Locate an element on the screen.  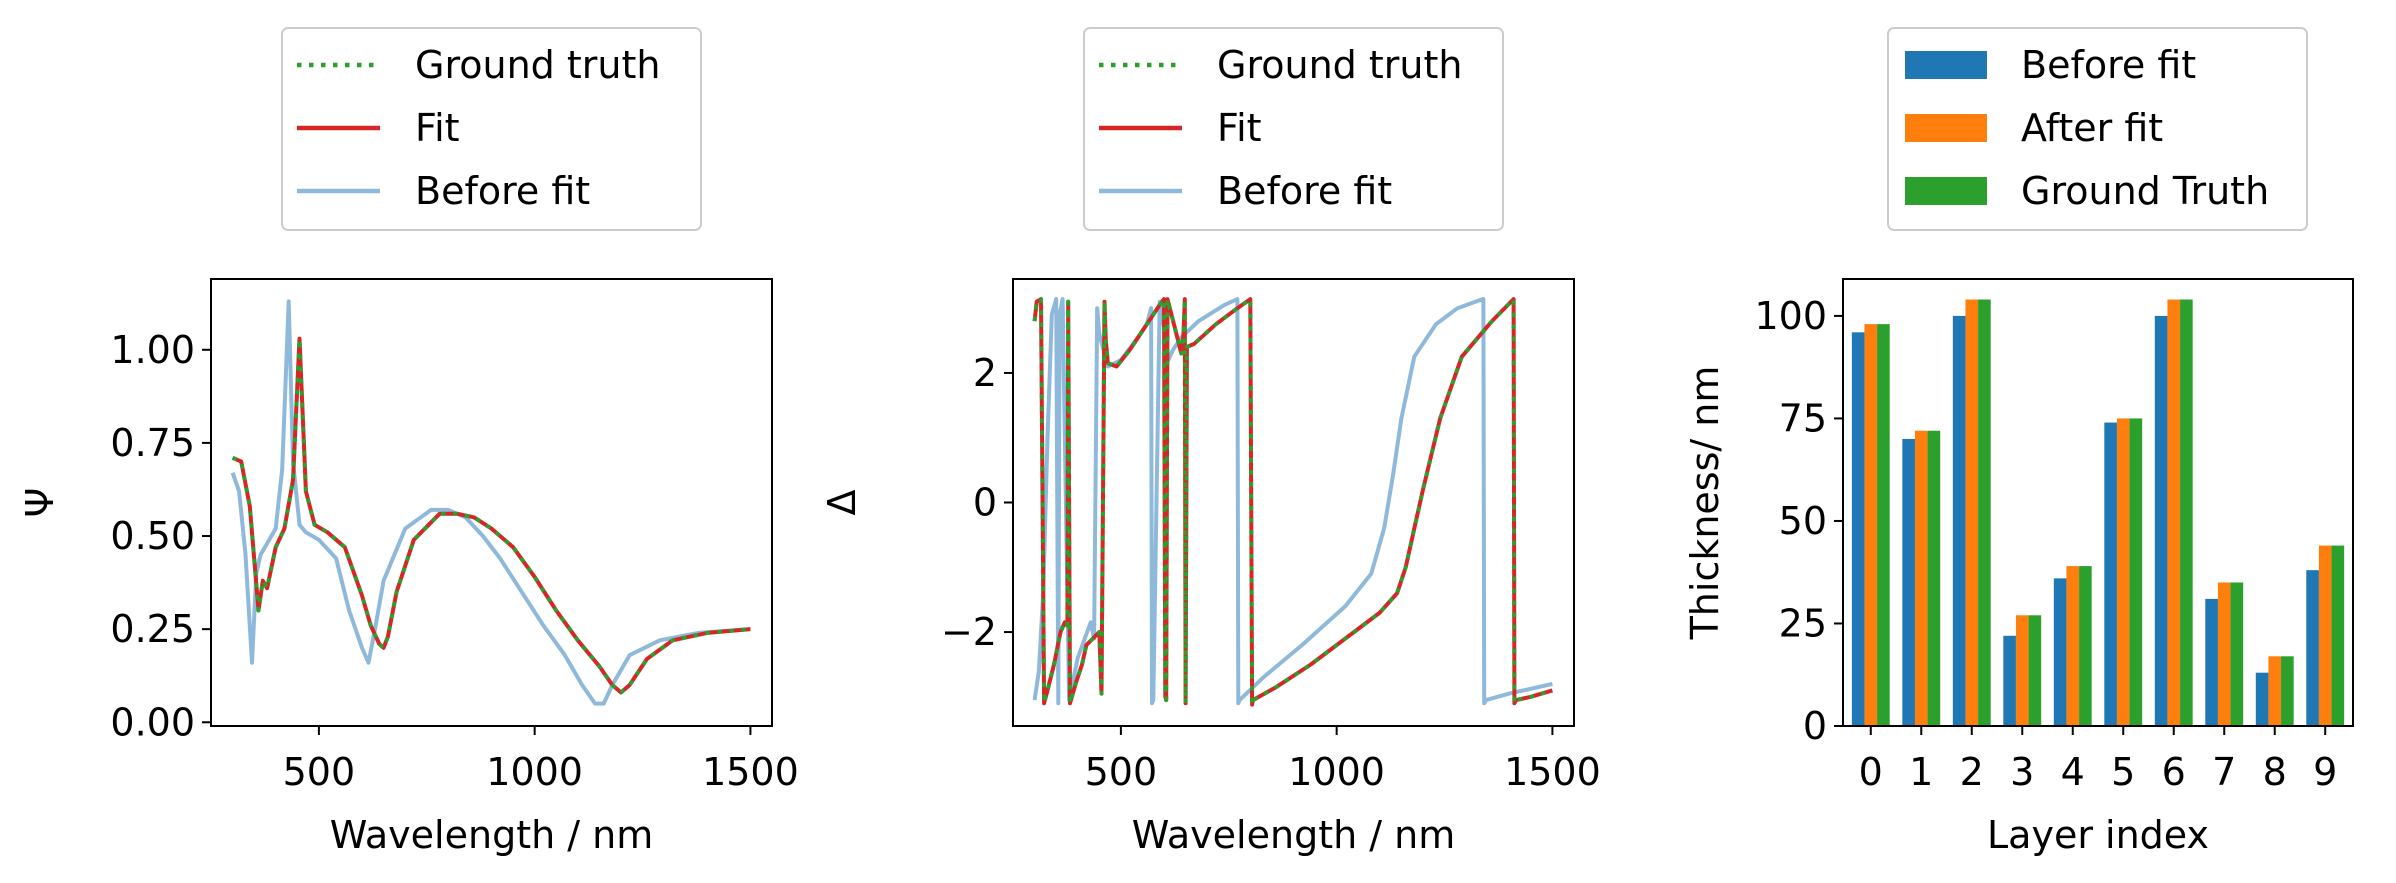
x-tick-label: 6 is located at coordinates (2174, 772).